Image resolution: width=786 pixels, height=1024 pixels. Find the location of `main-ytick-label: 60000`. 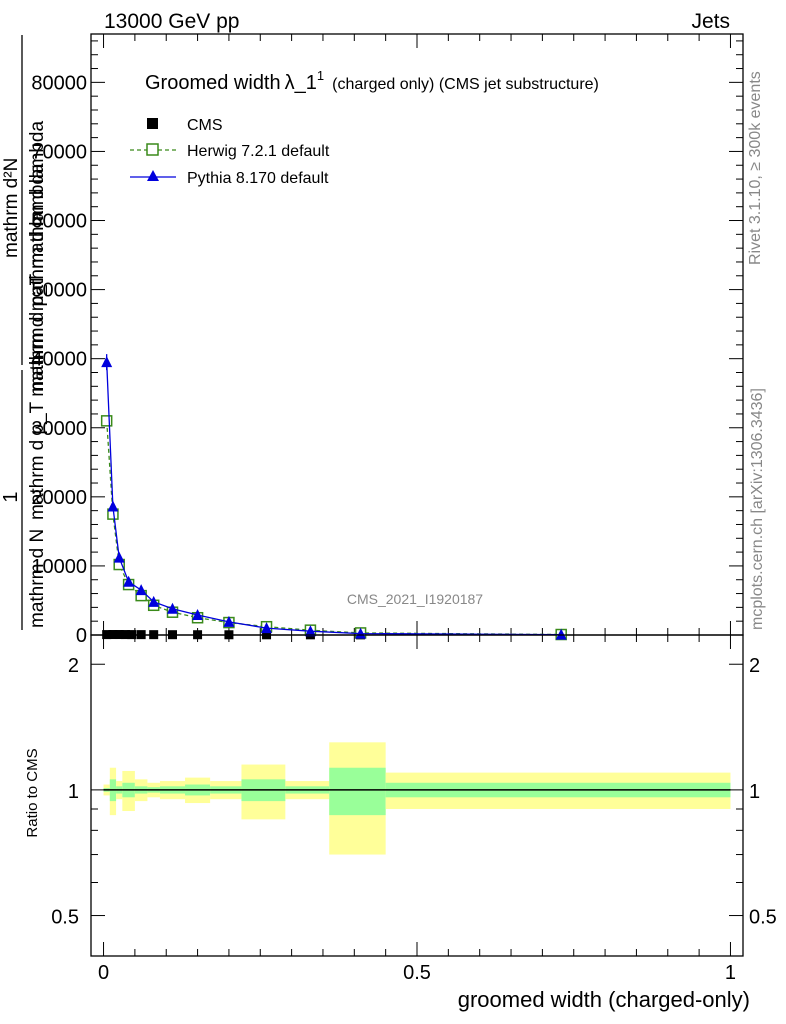

main-ytick-label: 60000 is located at coordinates (59, 222).